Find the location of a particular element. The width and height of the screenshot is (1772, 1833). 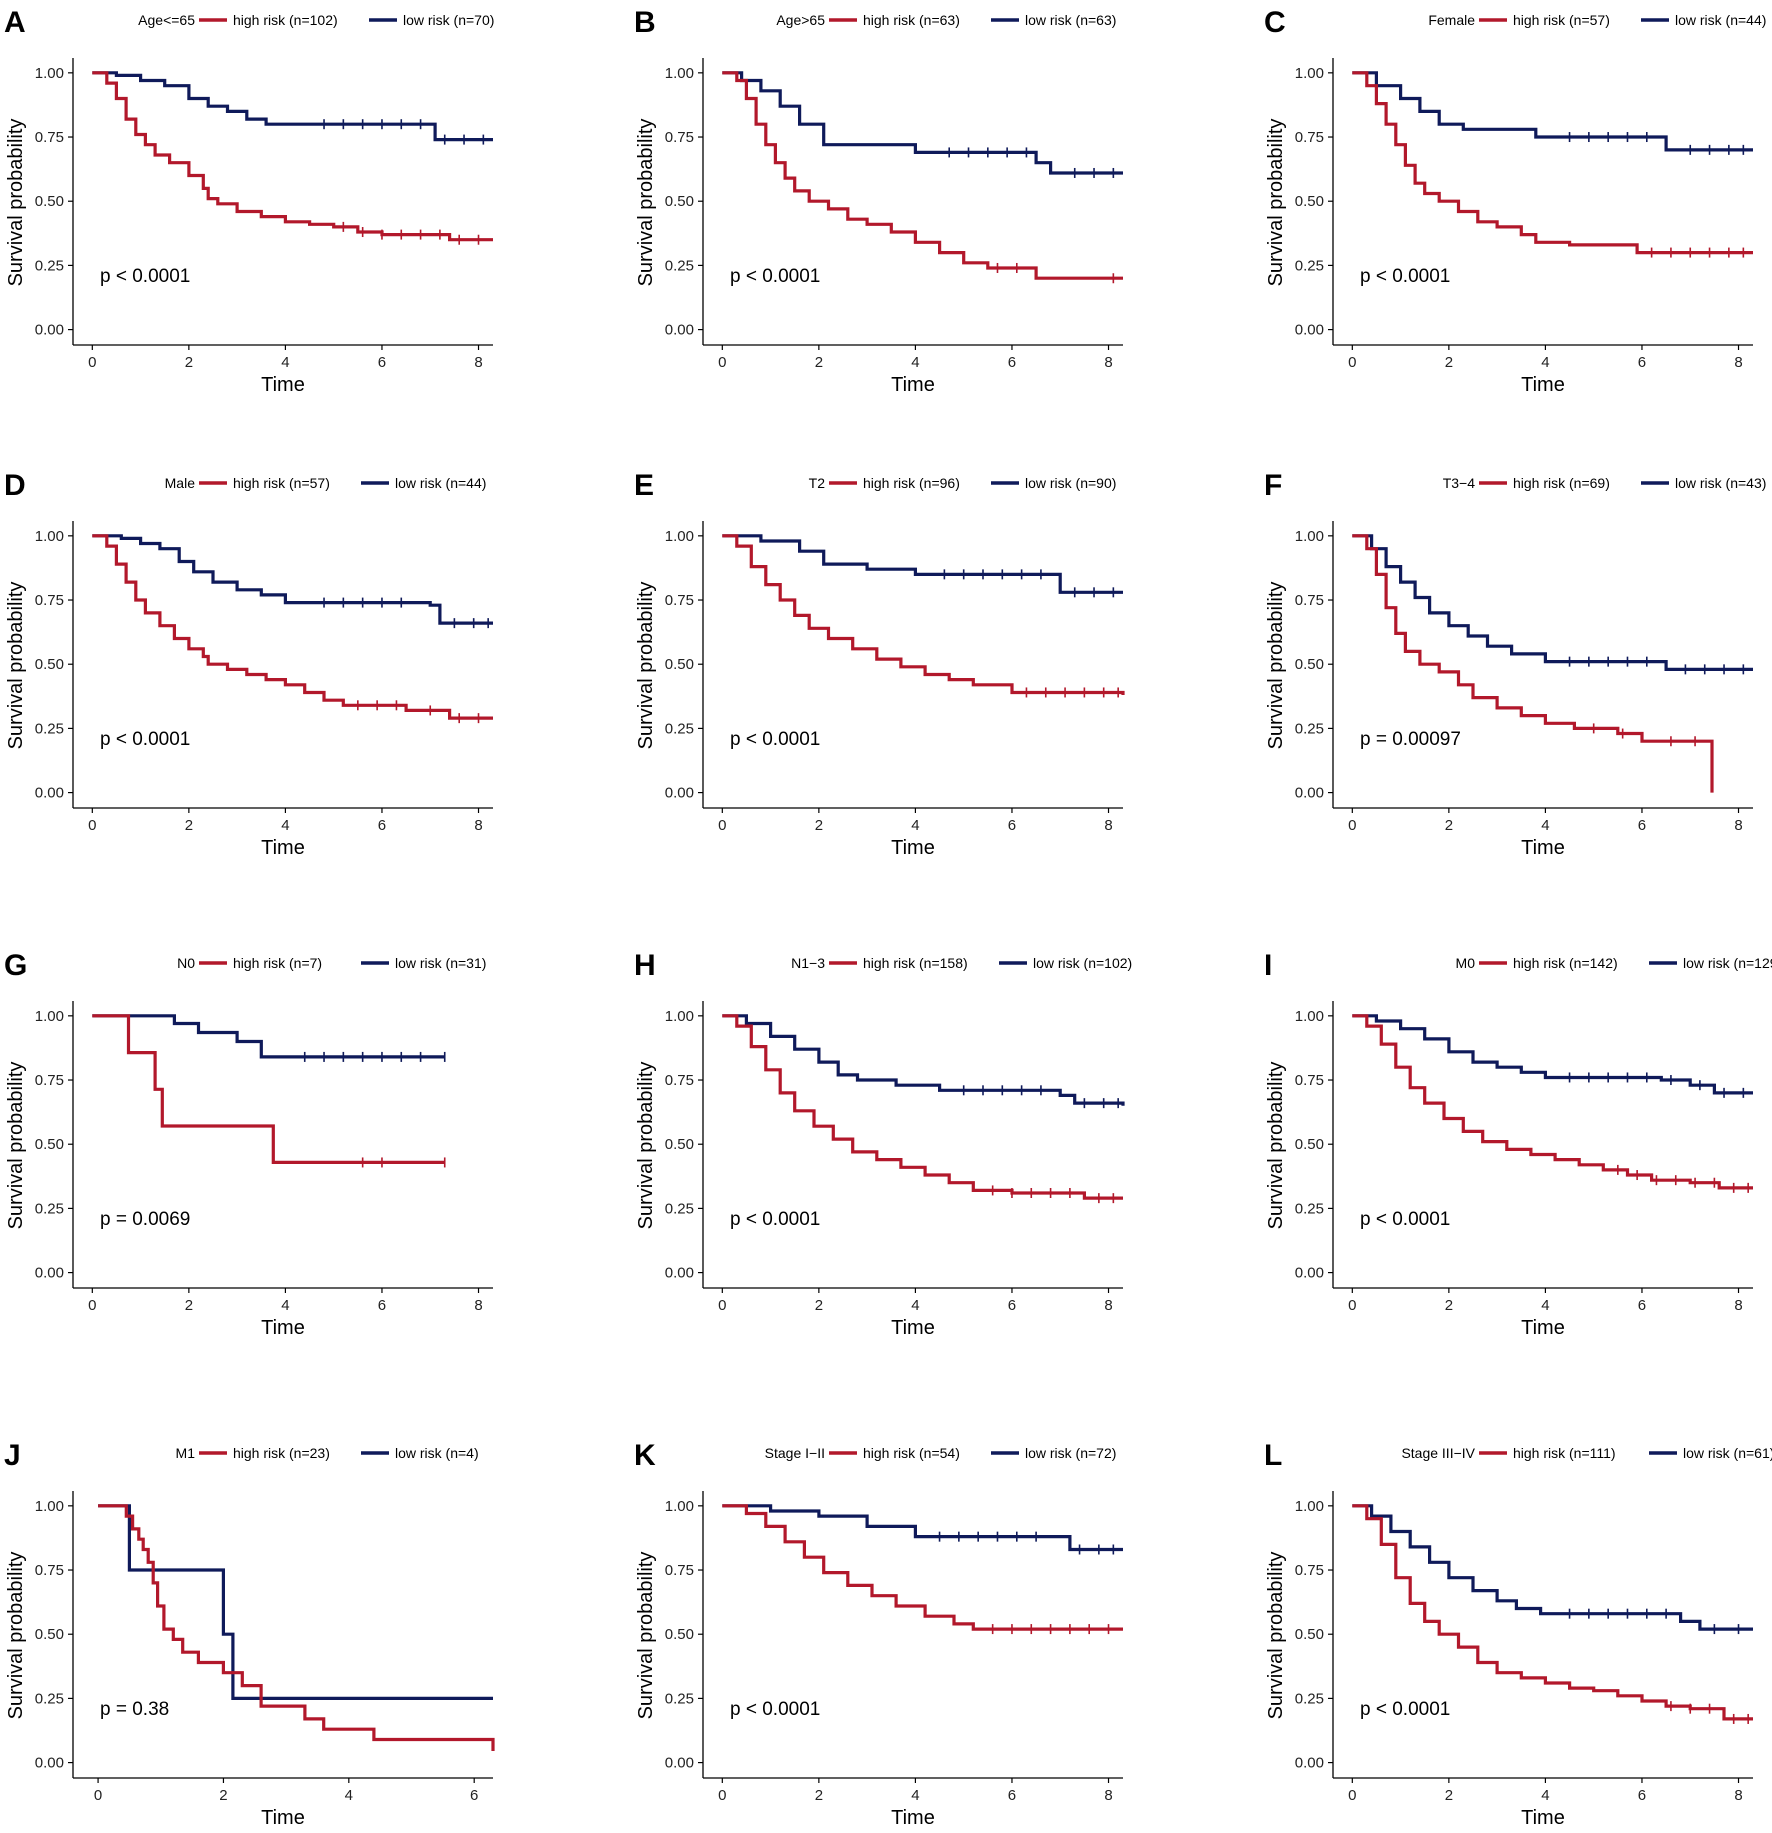

legend-label-high-risk: high risk (n=69) is located at coordinates (1561, 483).